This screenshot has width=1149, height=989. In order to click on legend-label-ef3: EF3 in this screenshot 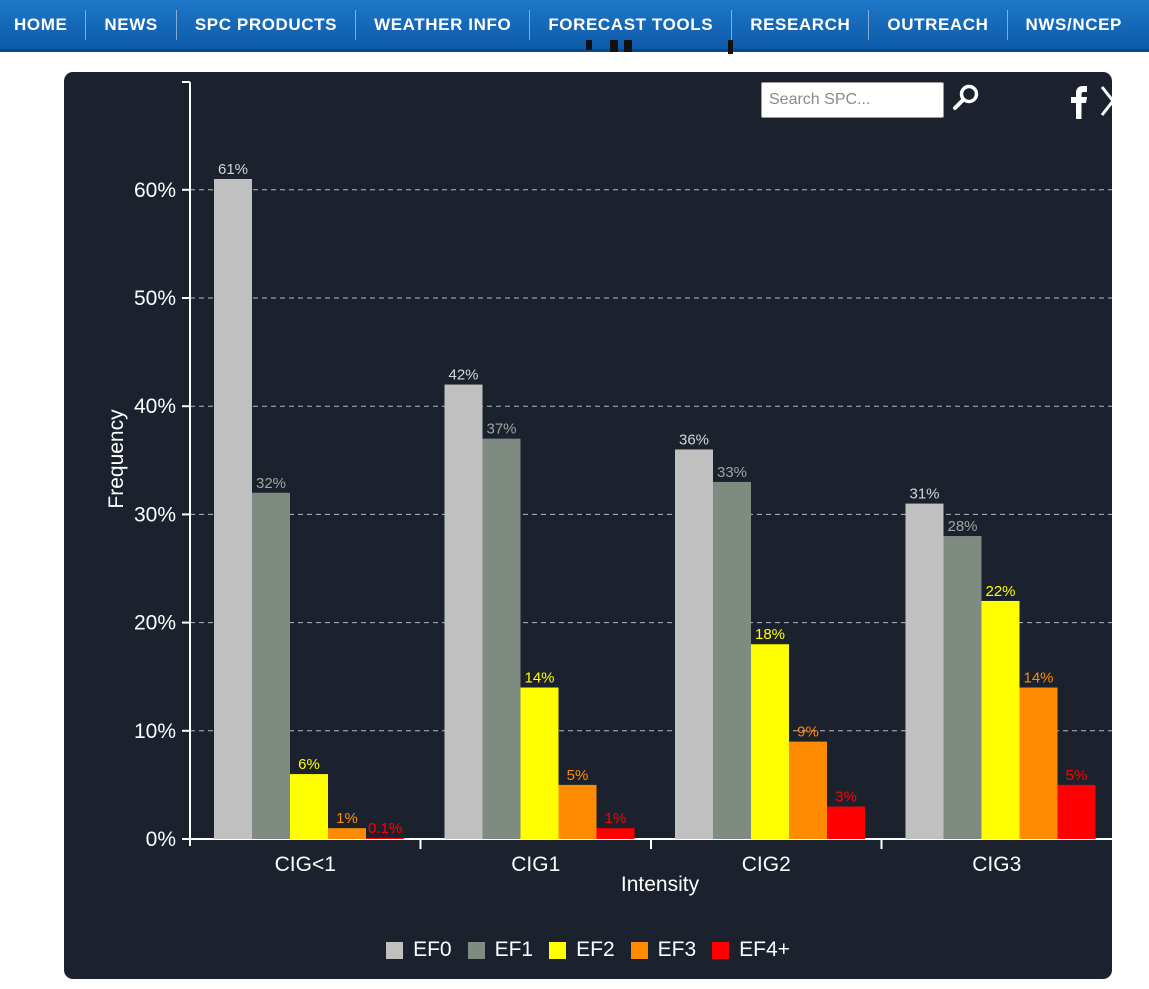, I will do `click(677, 949)`.